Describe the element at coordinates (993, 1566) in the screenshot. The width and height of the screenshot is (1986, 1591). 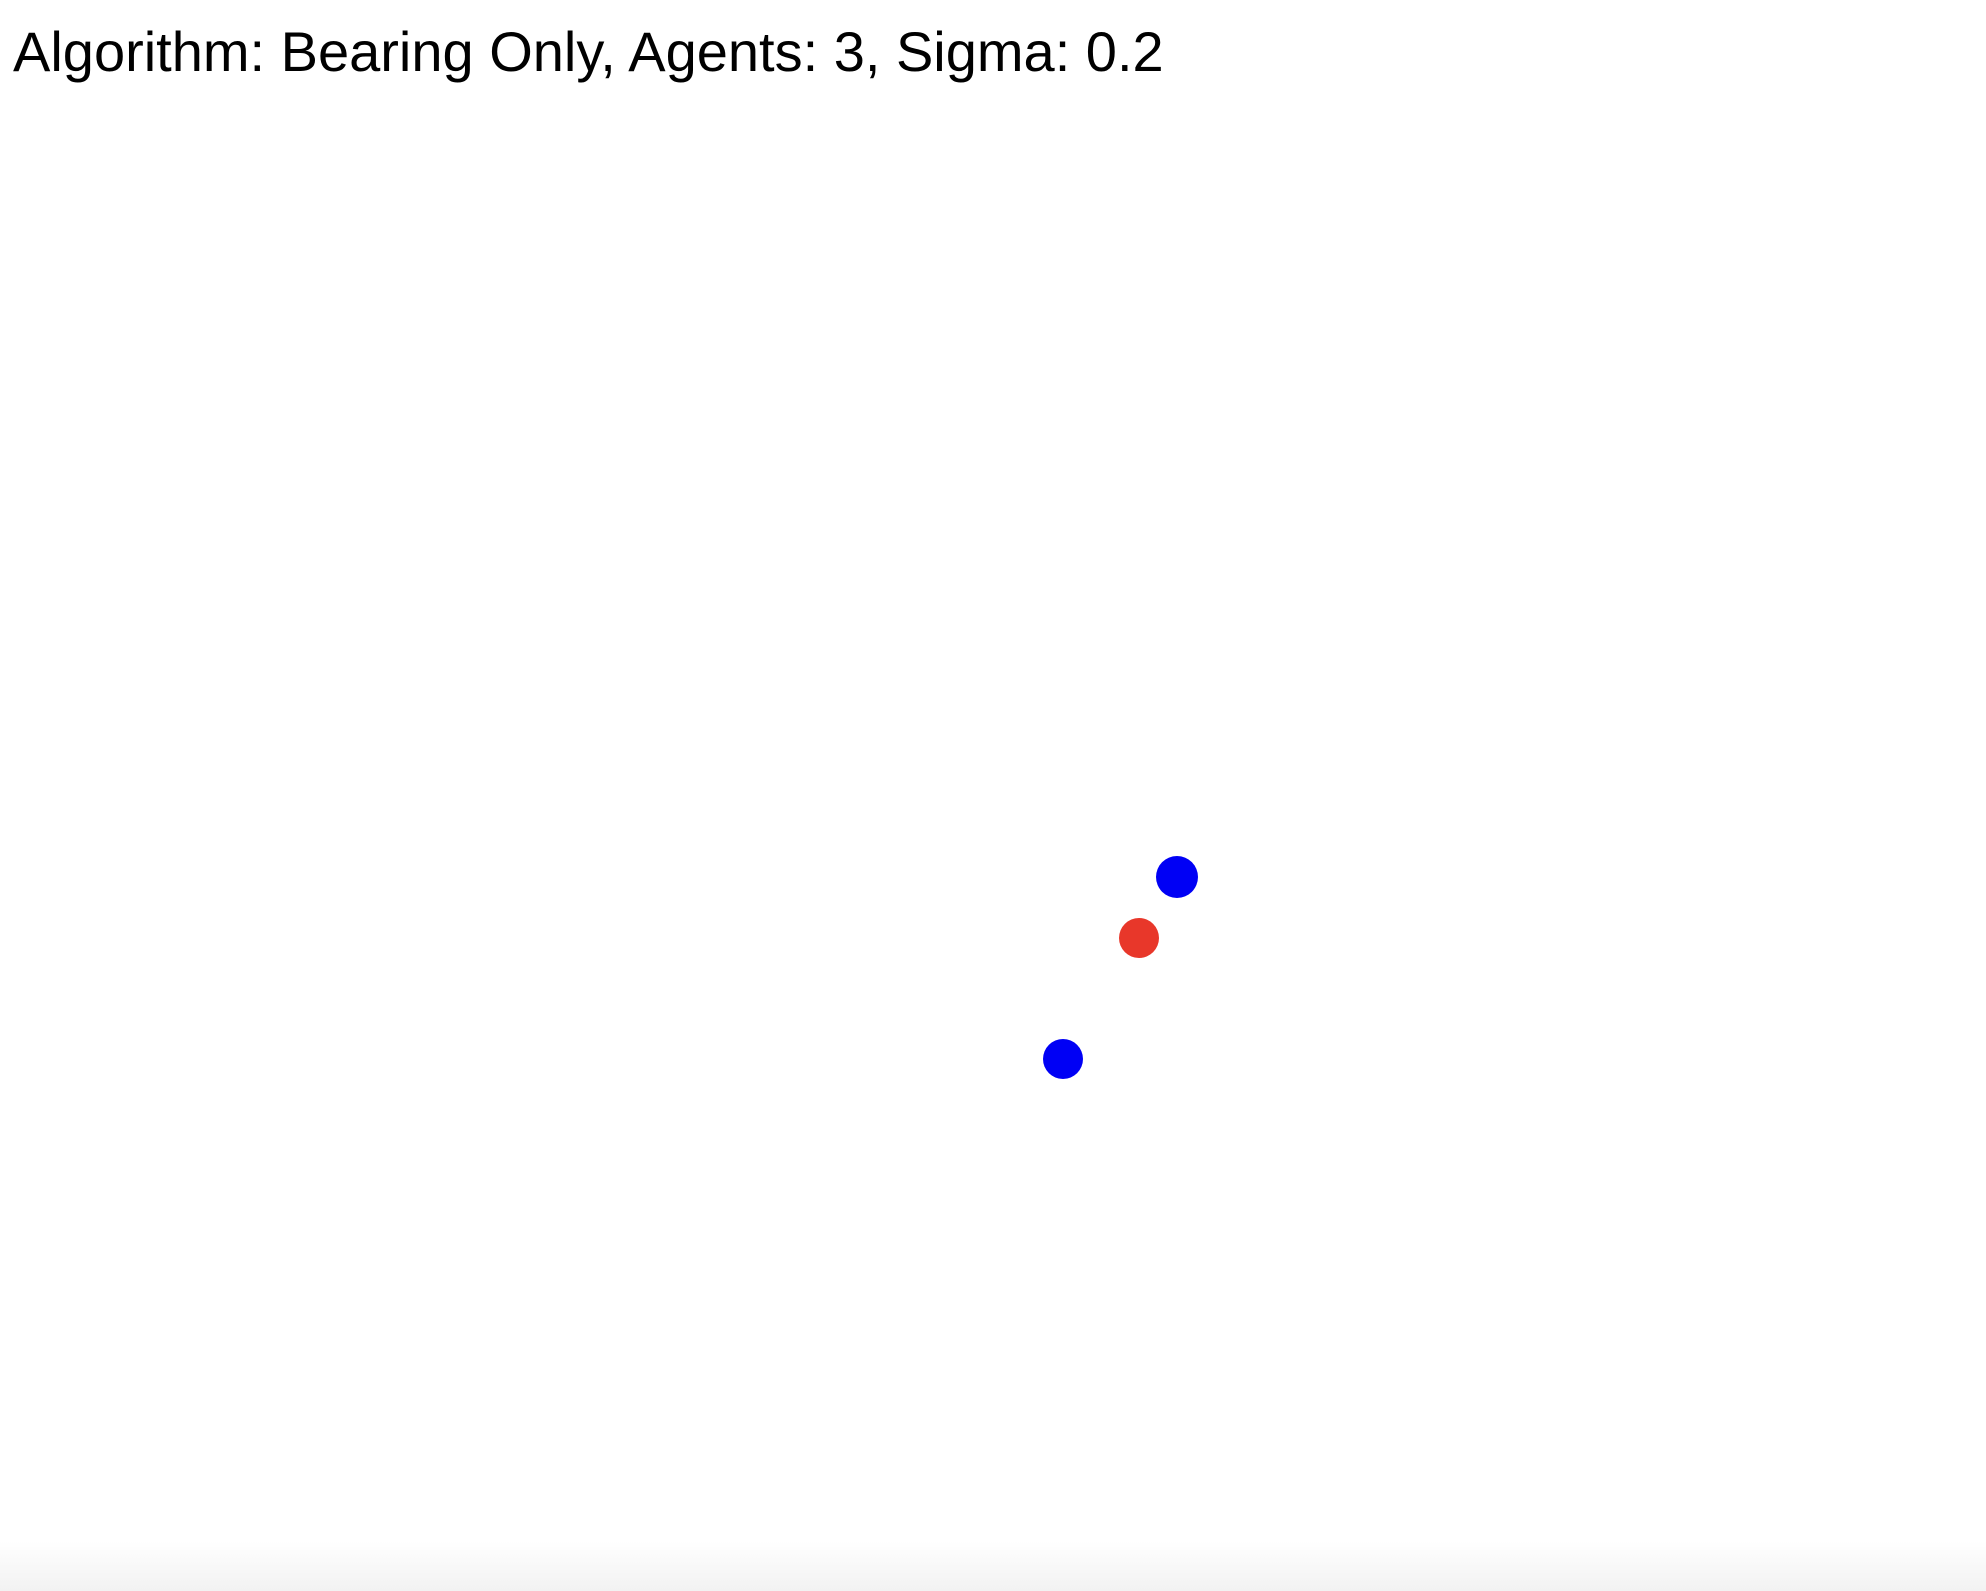
I see `window-bottom-edge` at that location.